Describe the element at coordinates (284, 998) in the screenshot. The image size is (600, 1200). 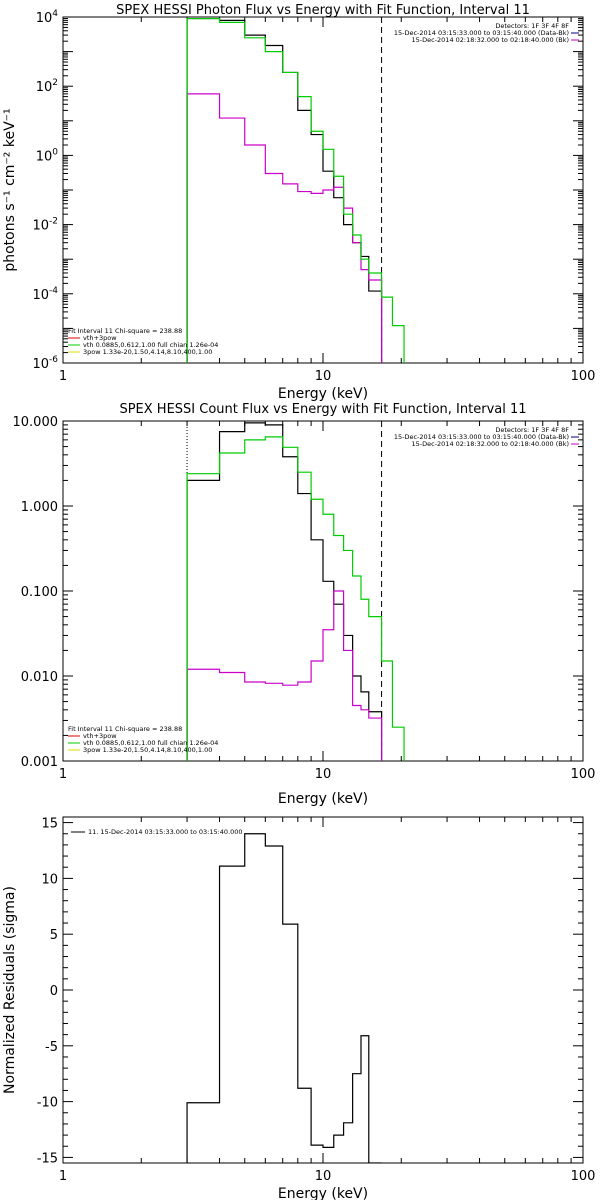
I see `series-residuals` at that location.